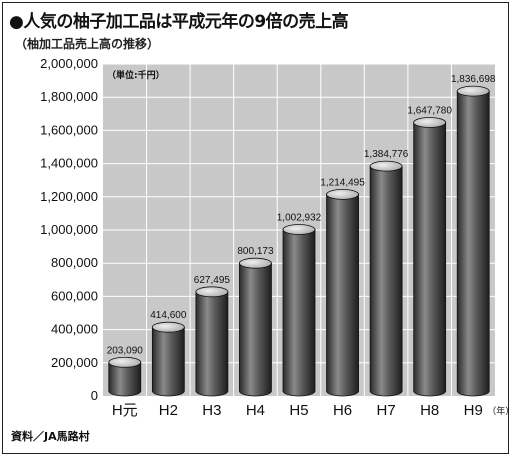  What do you see at coordinates (429, 110) in the screenshot?
I see `data-label: 1,647,780` at bounding box center [429, 110].